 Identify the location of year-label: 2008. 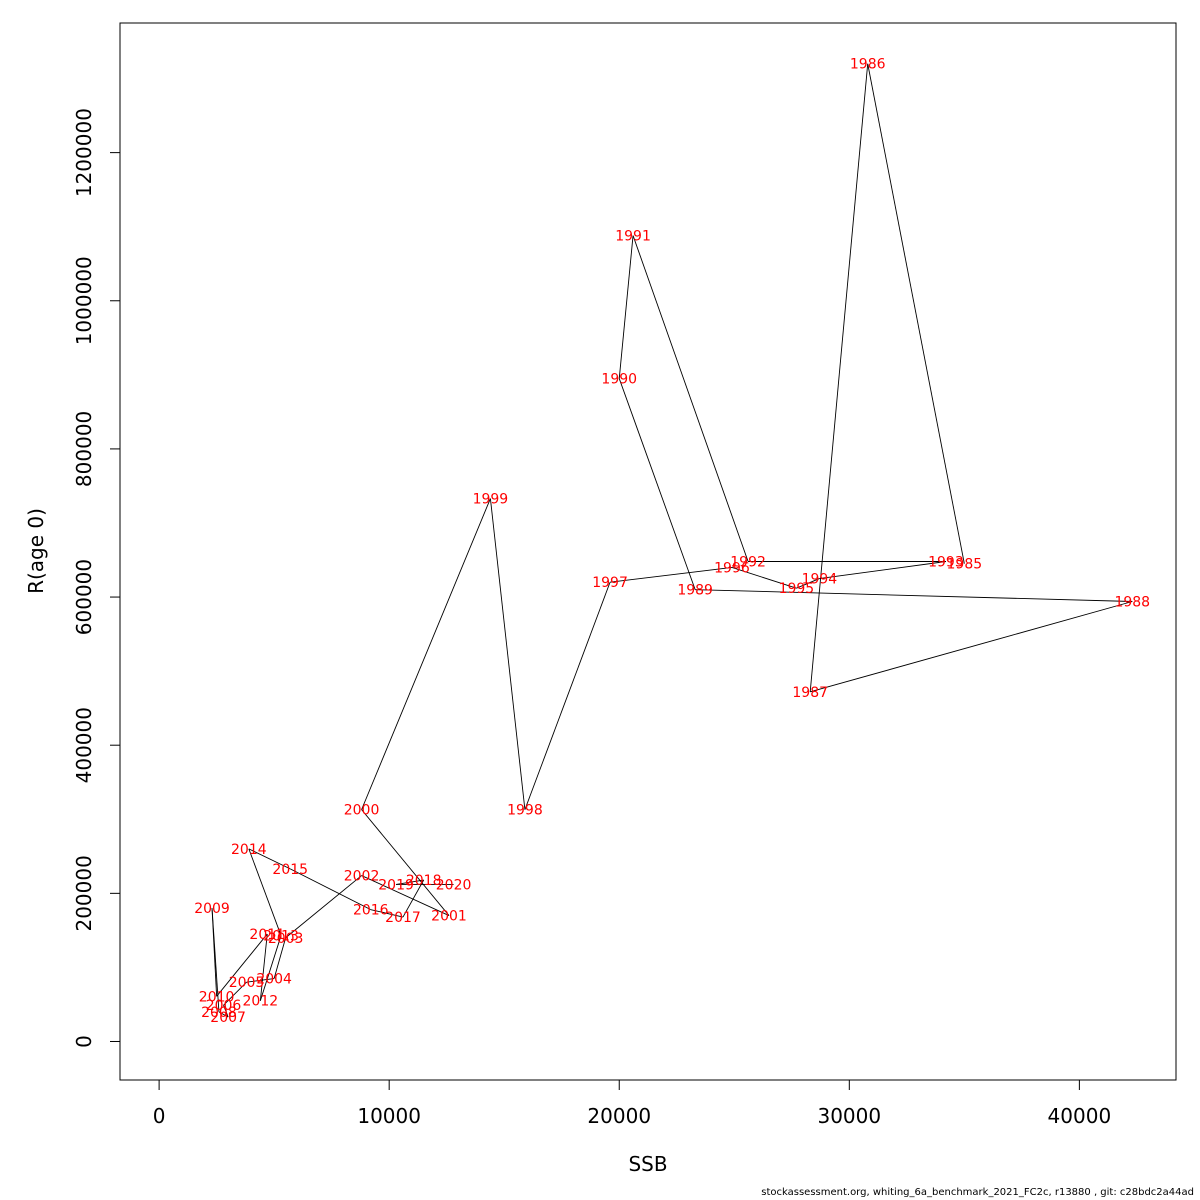
(219, 1013).